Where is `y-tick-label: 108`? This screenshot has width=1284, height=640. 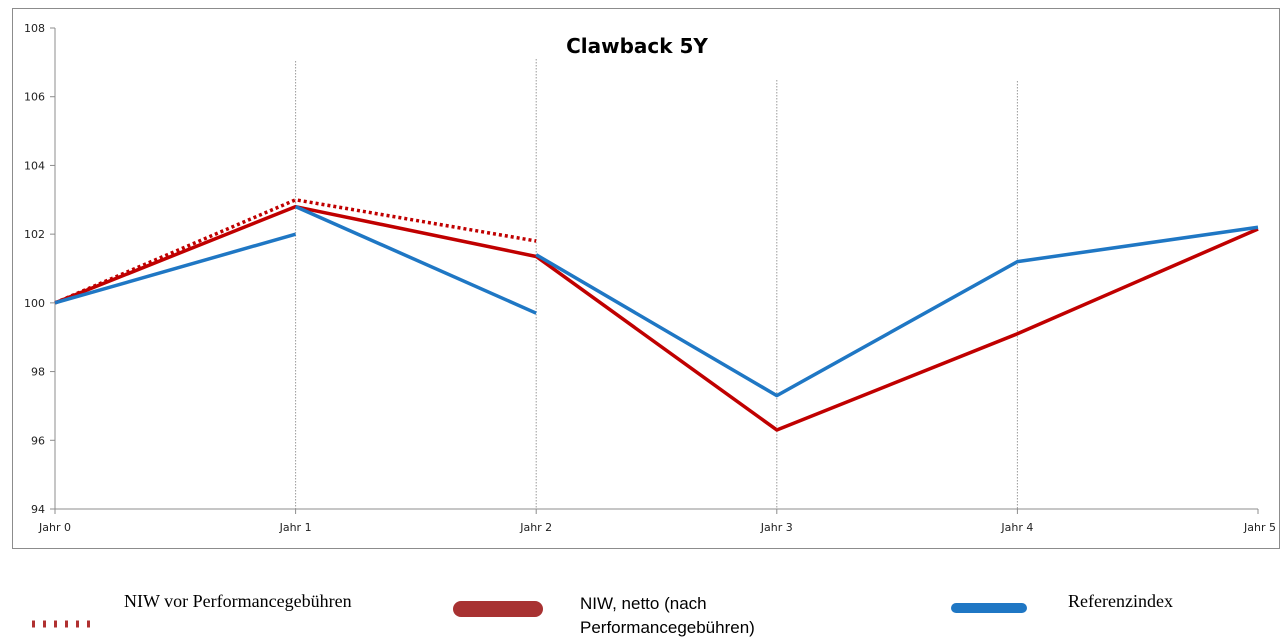
y-tick-label: 108 is located at coordinates (34, 28).